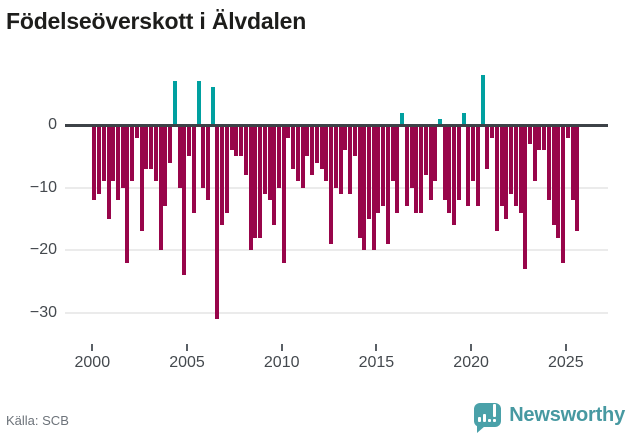 The height and width of the screenshot is (439, 631). What do you see at coordinates (376, 362) in the screenshot?
I see `x-axis-tick-label: 2015` at bounding box center [376, 362].